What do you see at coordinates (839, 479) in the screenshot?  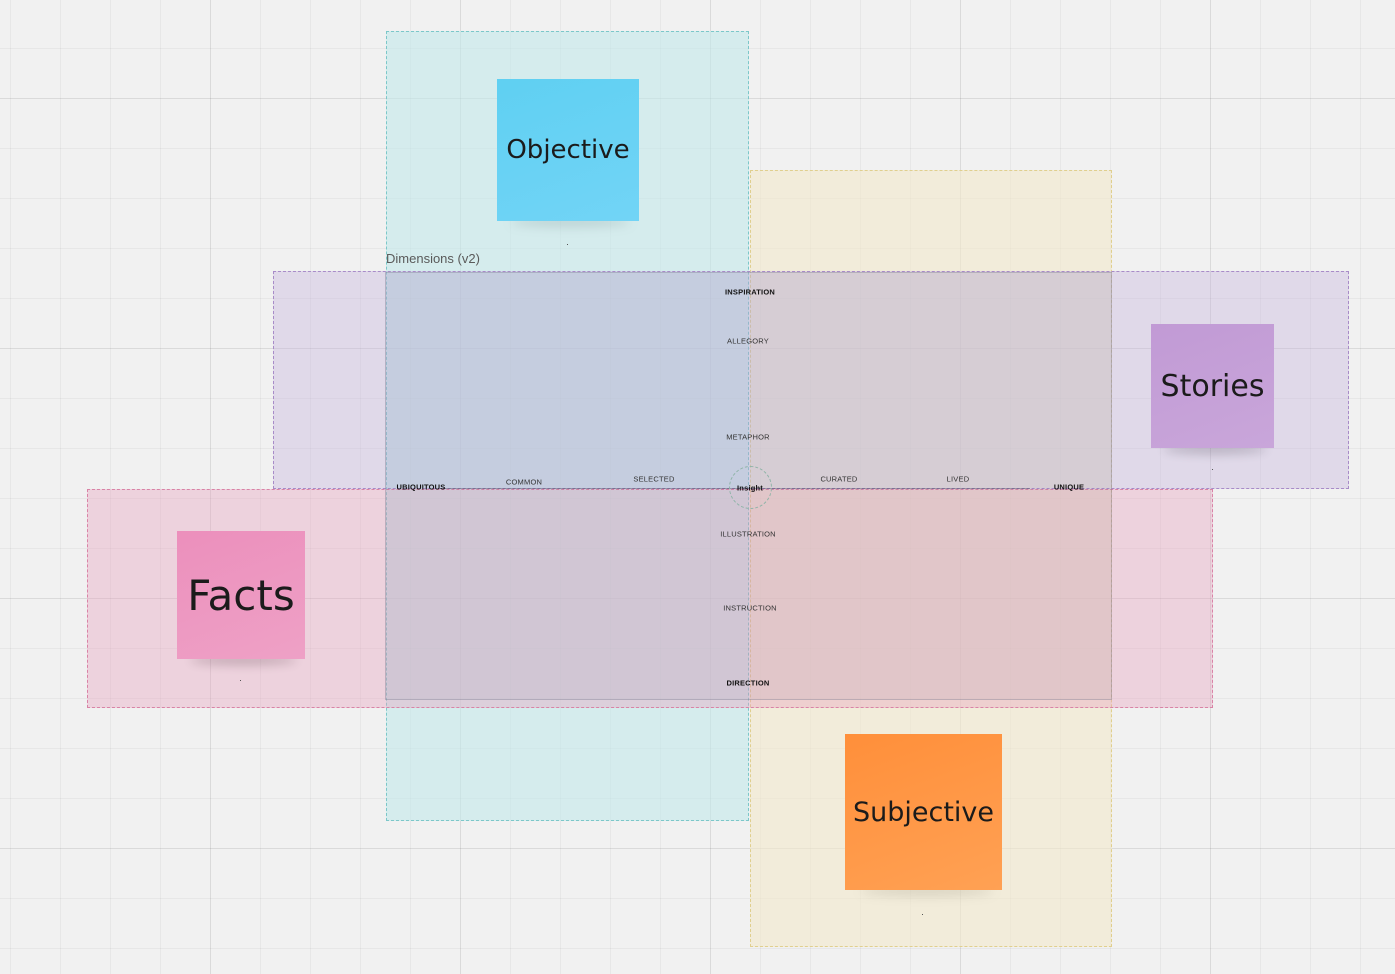 I see `label-curated: CURATED` at bounding box center [839, 479].